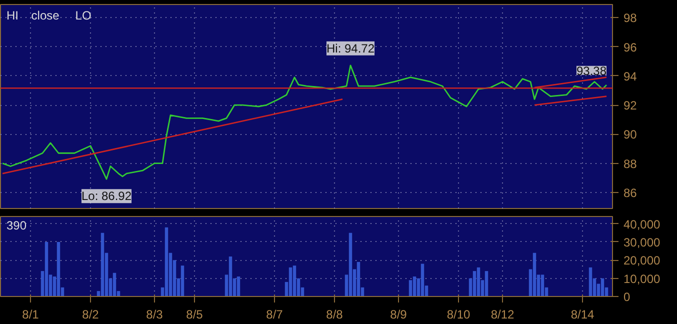  Describe the element at coordinates (642, 261) in the screenshot. I see `y-tick-label: 20,000` at that location.